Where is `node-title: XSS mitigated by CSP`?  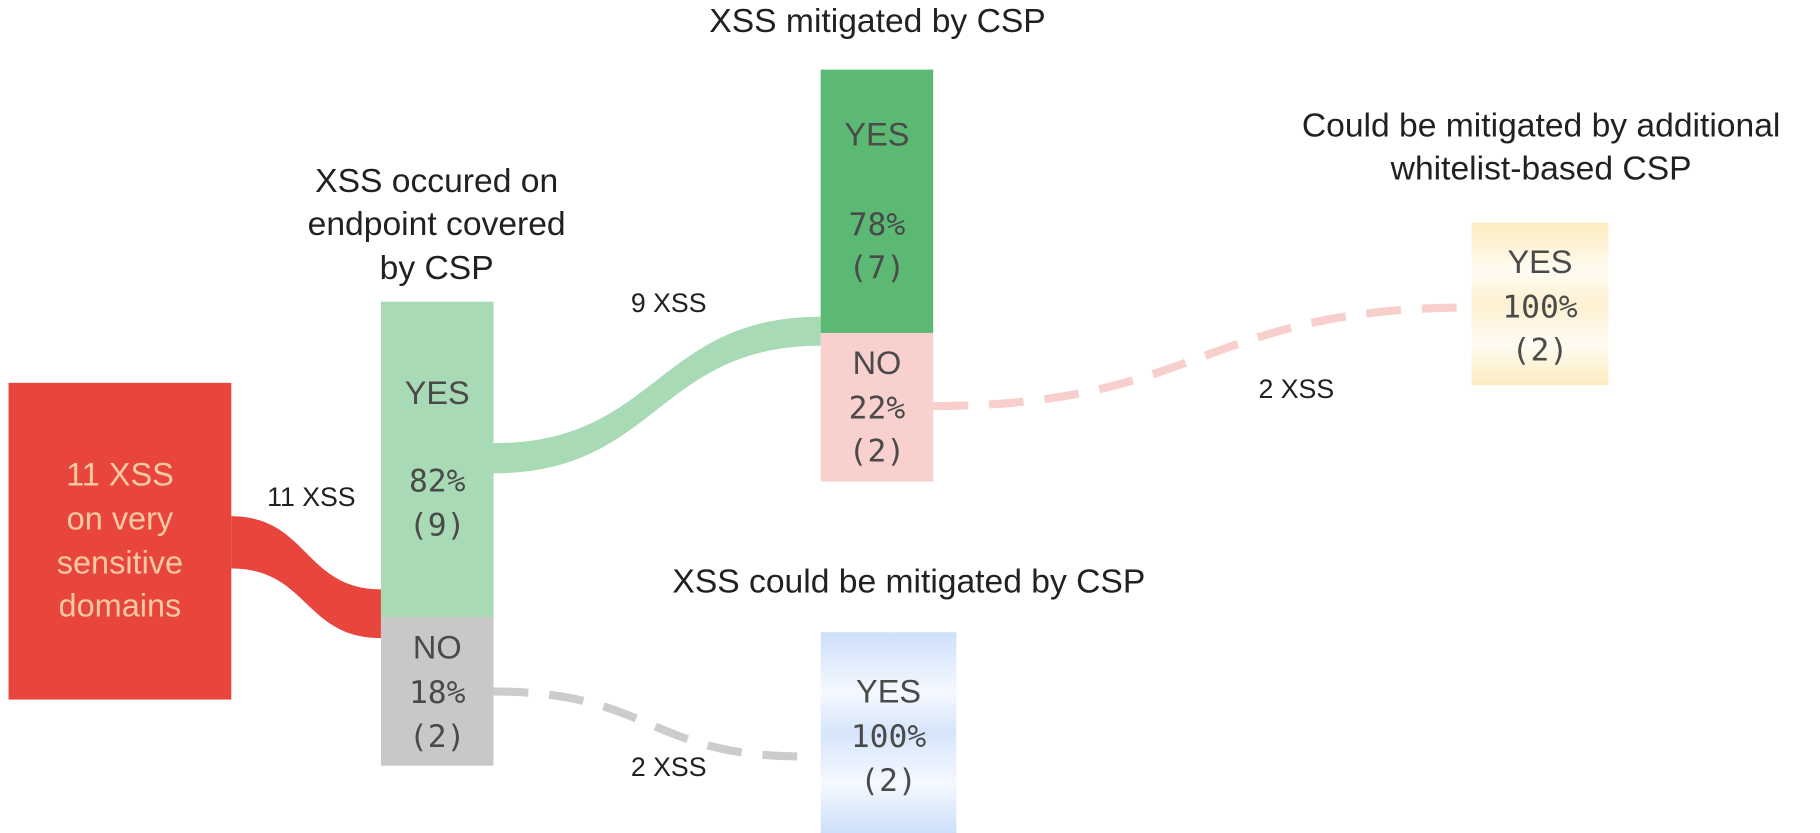 node-title: XSS mitigated by CSP is located at coordinates (877, 21).